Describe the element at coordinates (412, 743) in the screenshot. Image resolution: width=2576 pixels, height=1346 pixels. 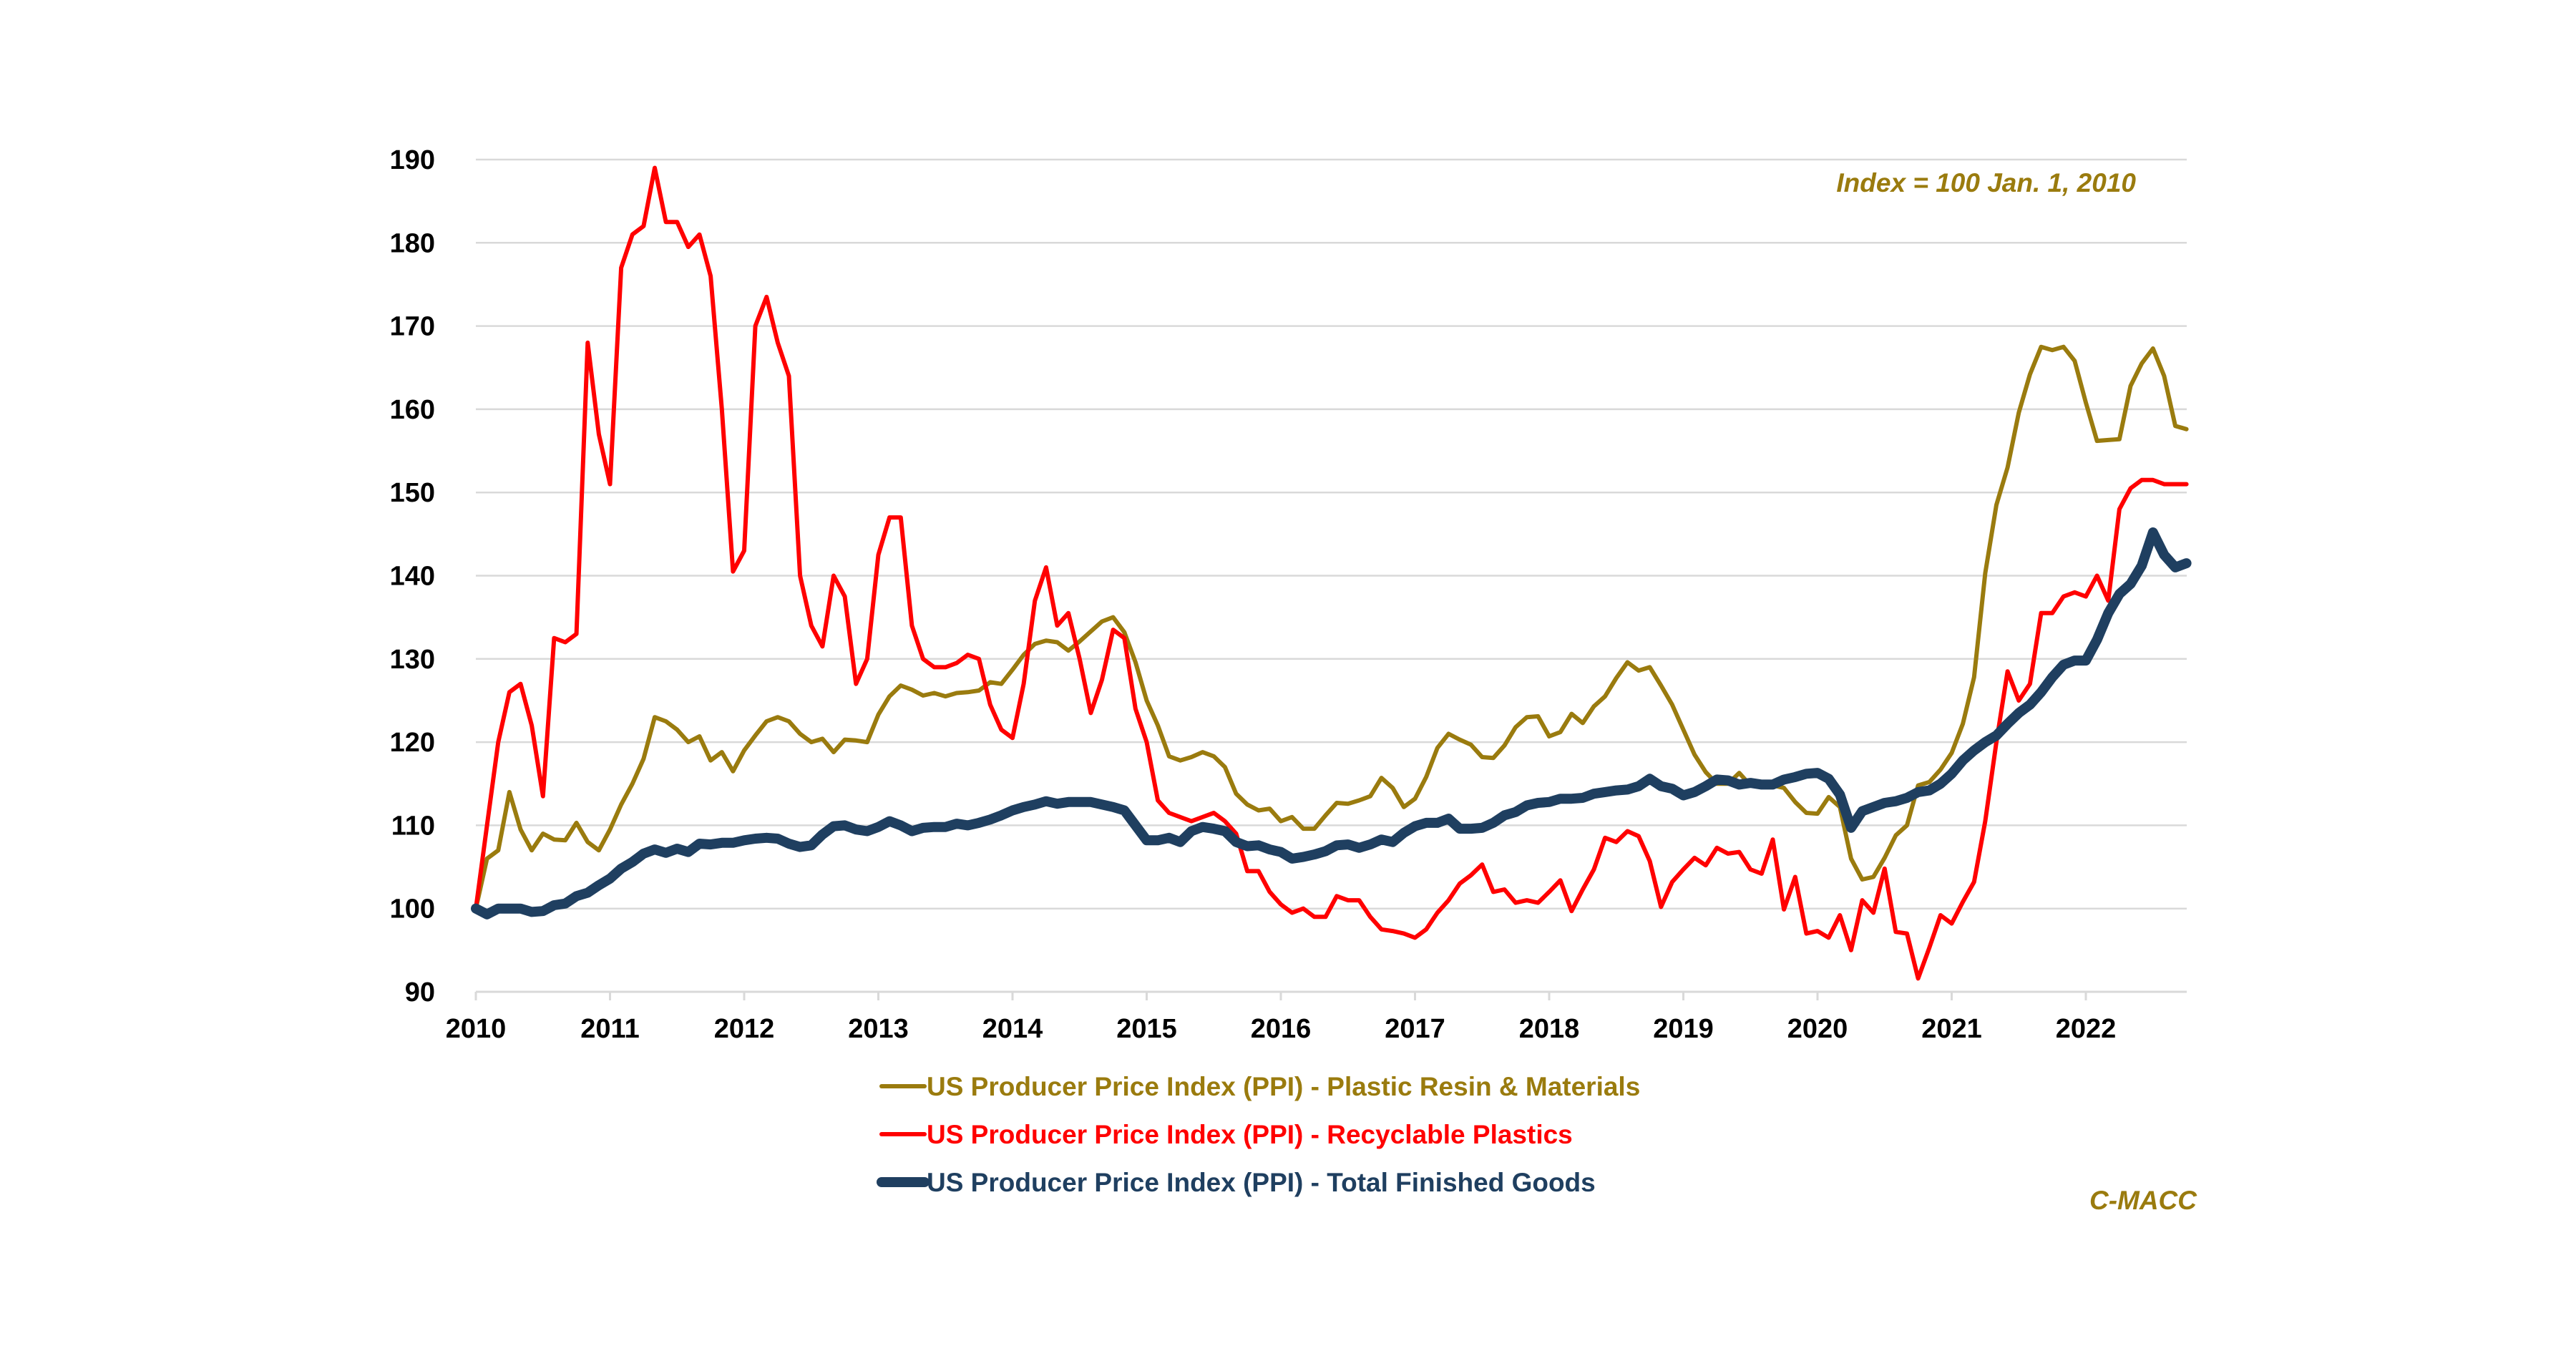
I see `y-tick-label: 120` at that location.